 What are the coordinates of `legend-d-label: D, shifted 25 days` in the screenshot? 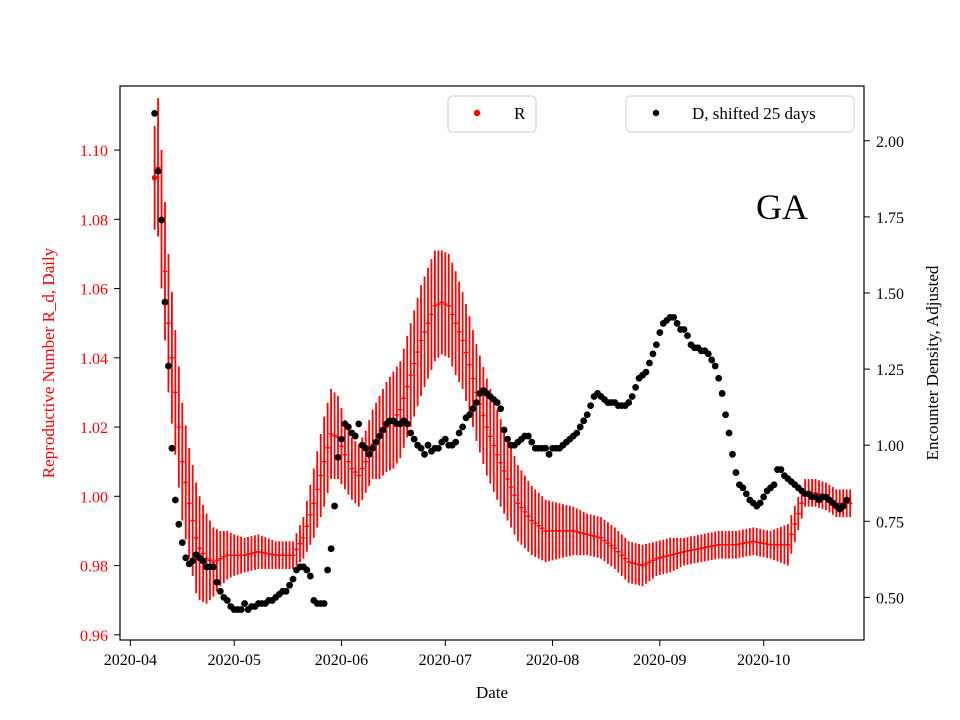 It's located at (754, 113).